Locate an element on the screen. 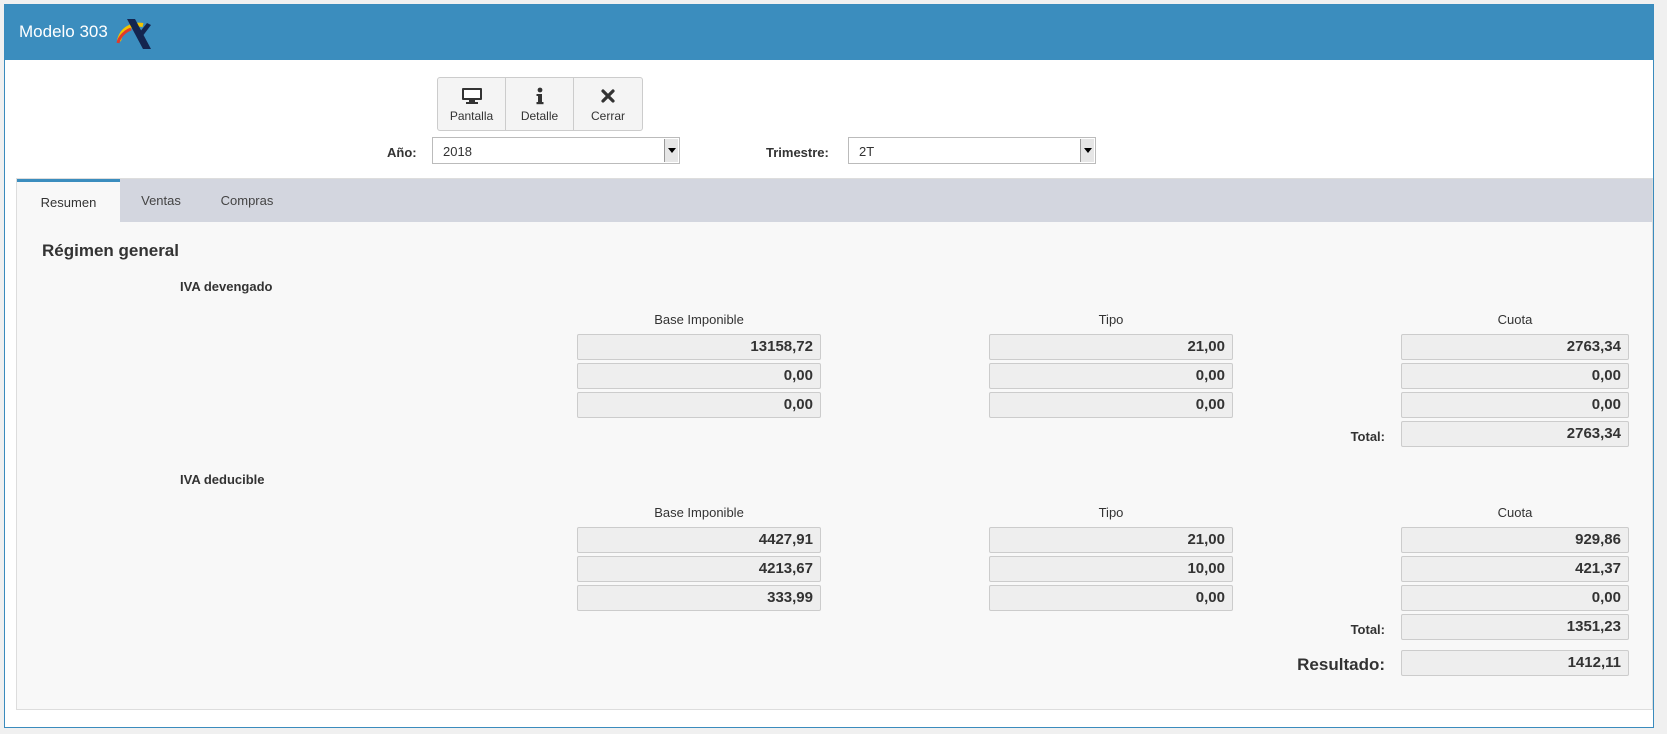  anio-select: 2018 is located at coordinates (556, 150).